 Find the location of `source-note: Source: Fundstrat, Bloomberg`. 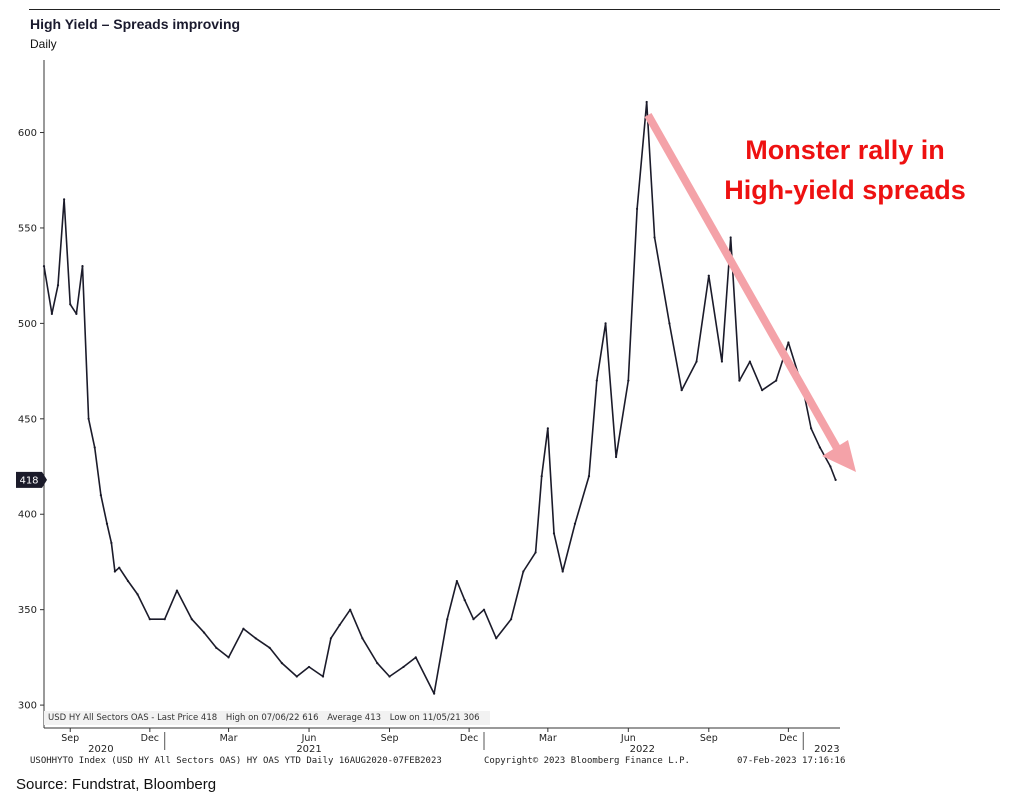

source-note: Source: Fundstrat, Bloomberg is located at coordinates (116, 784).